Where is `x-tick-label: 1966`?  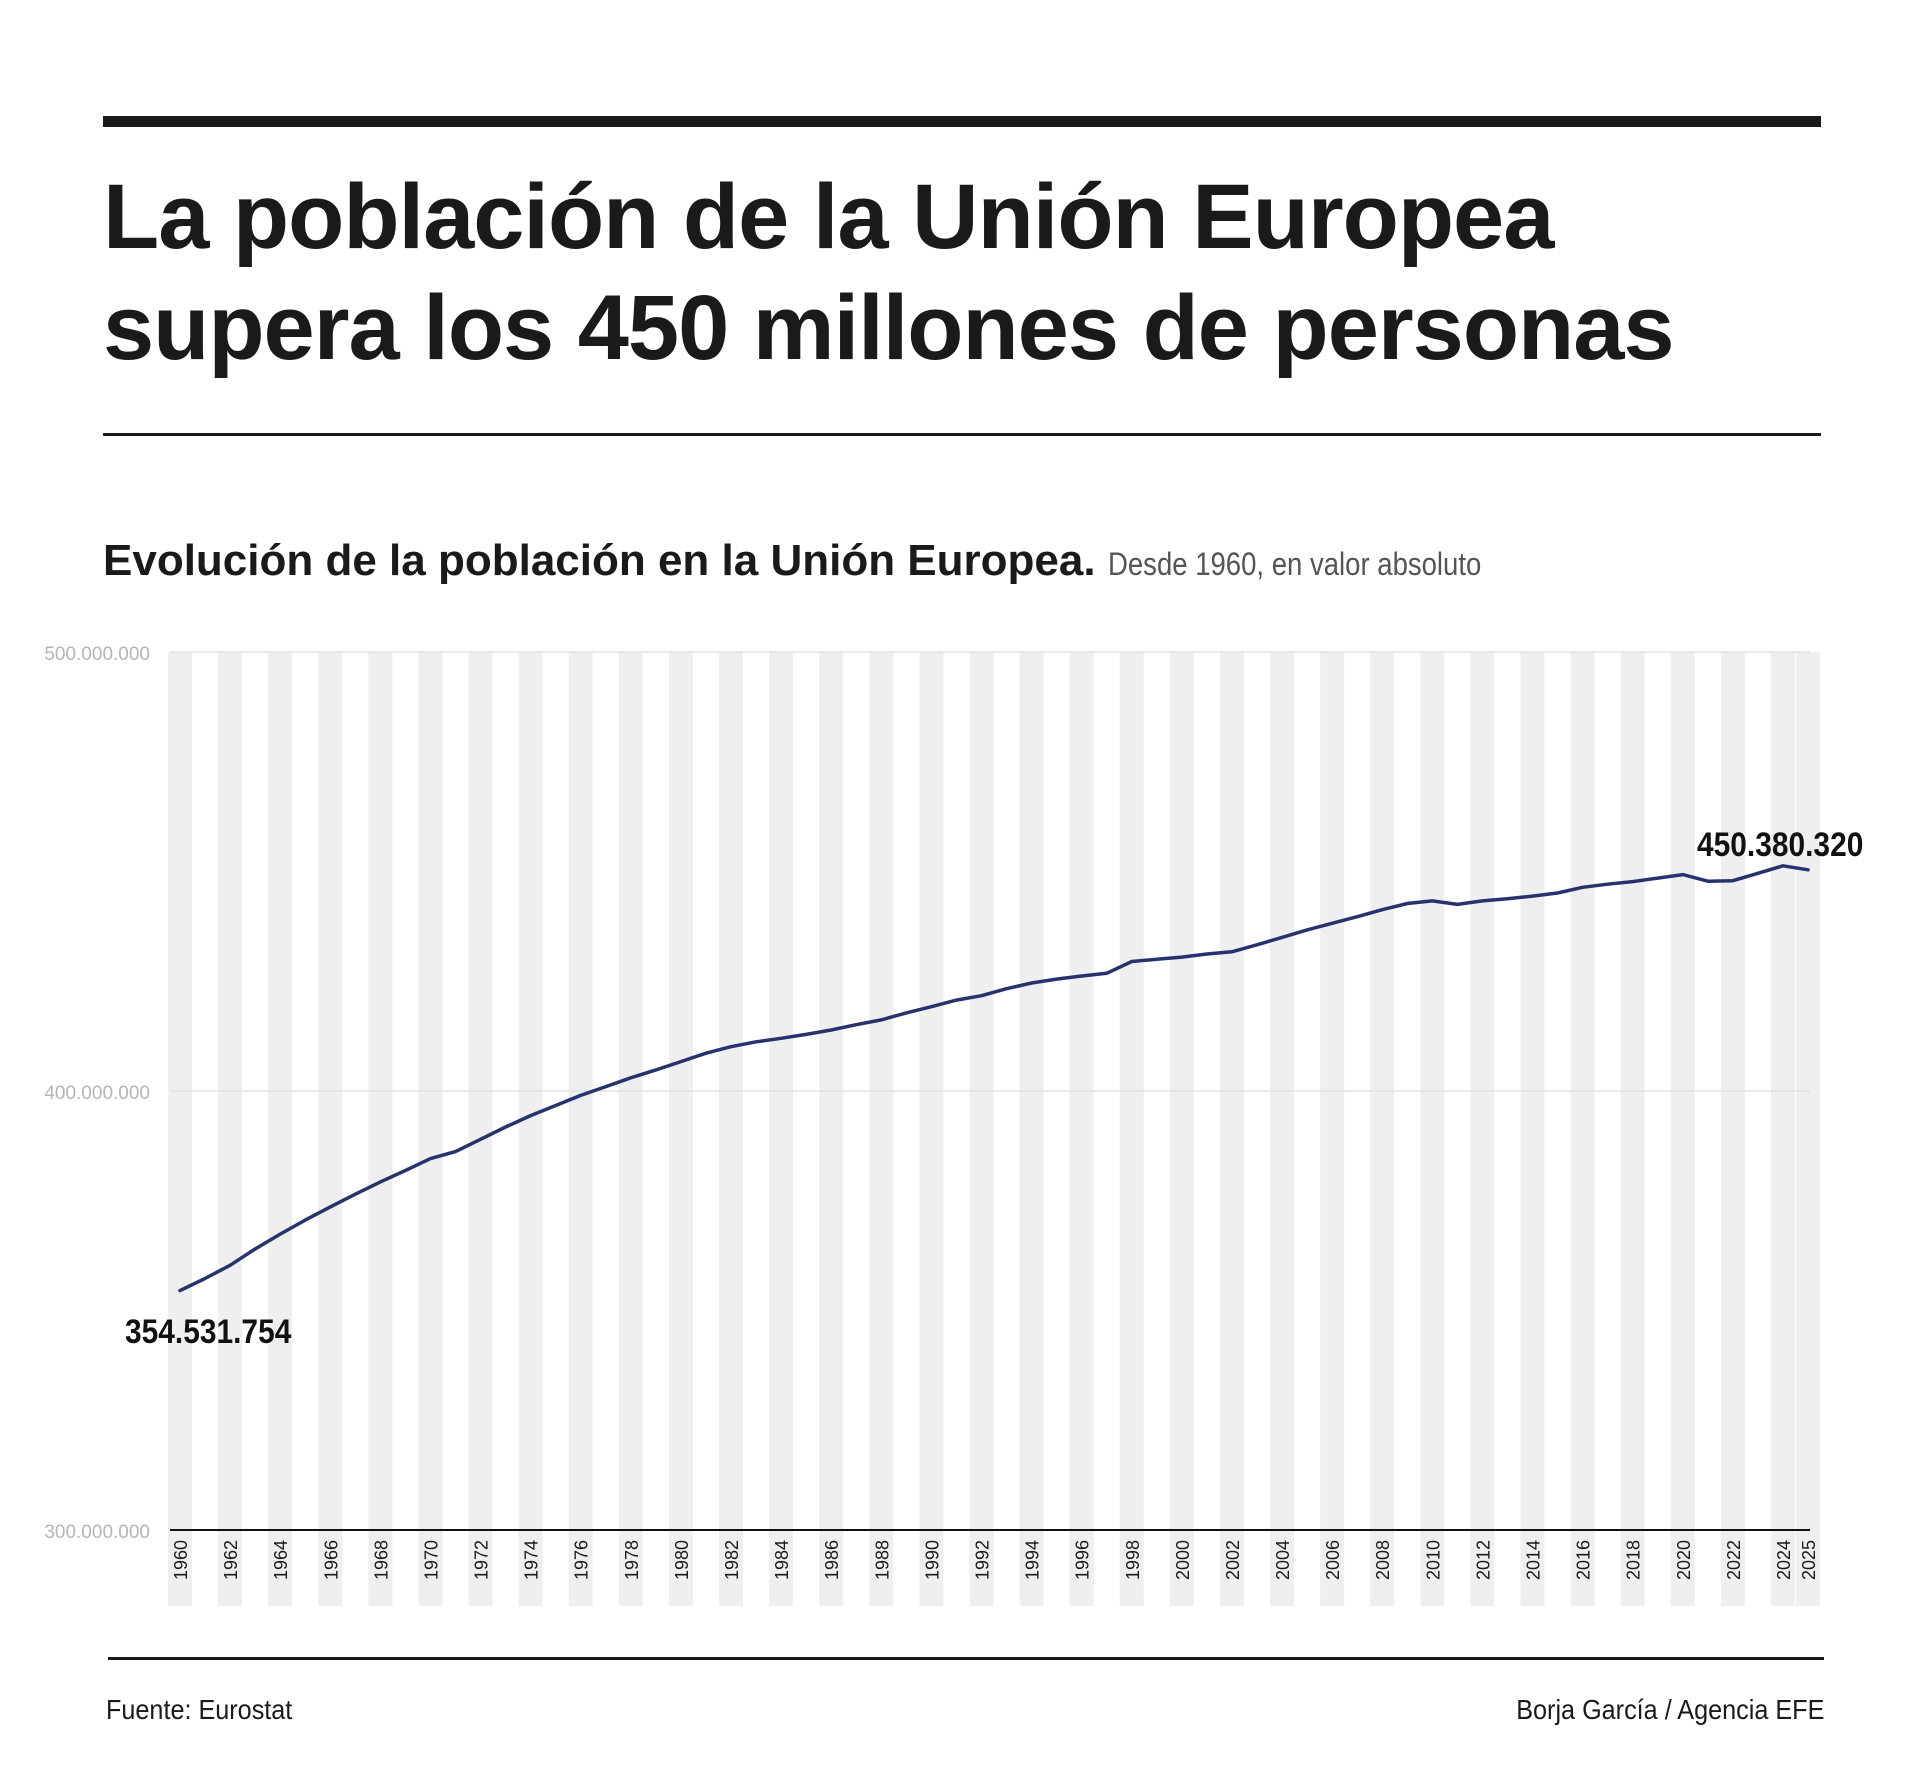 x-tick-label: 1966 is located at coordinates (331, 1560).